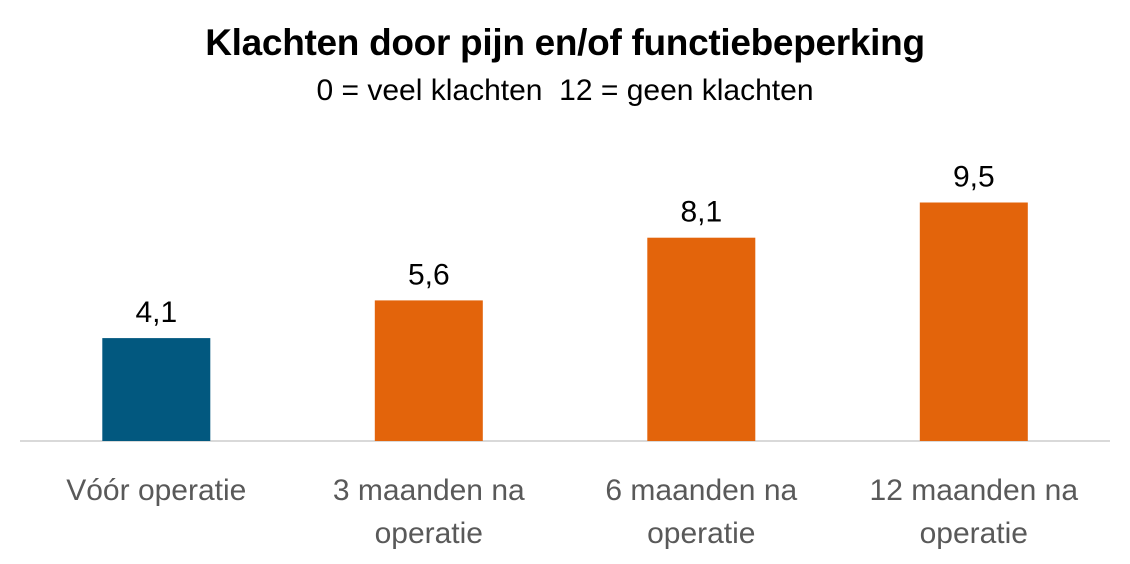 Image resolution: width=1130 pixels, height=564 pixels. I want to click on category-label-1: Vóór operatie, so click(156, 490).